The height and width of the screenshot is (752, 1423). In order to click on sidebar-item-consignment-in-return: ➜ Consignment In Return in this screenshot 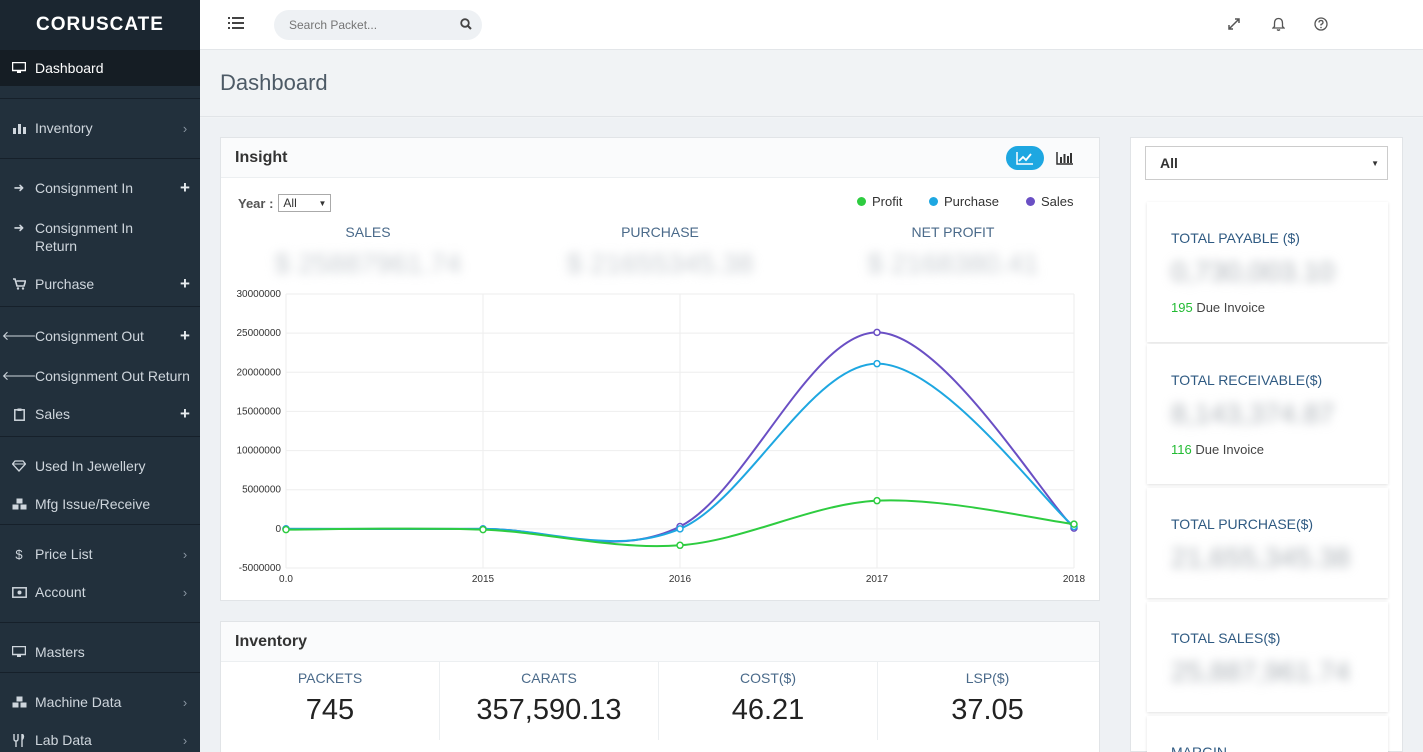, I will do `click(100, 237)`.